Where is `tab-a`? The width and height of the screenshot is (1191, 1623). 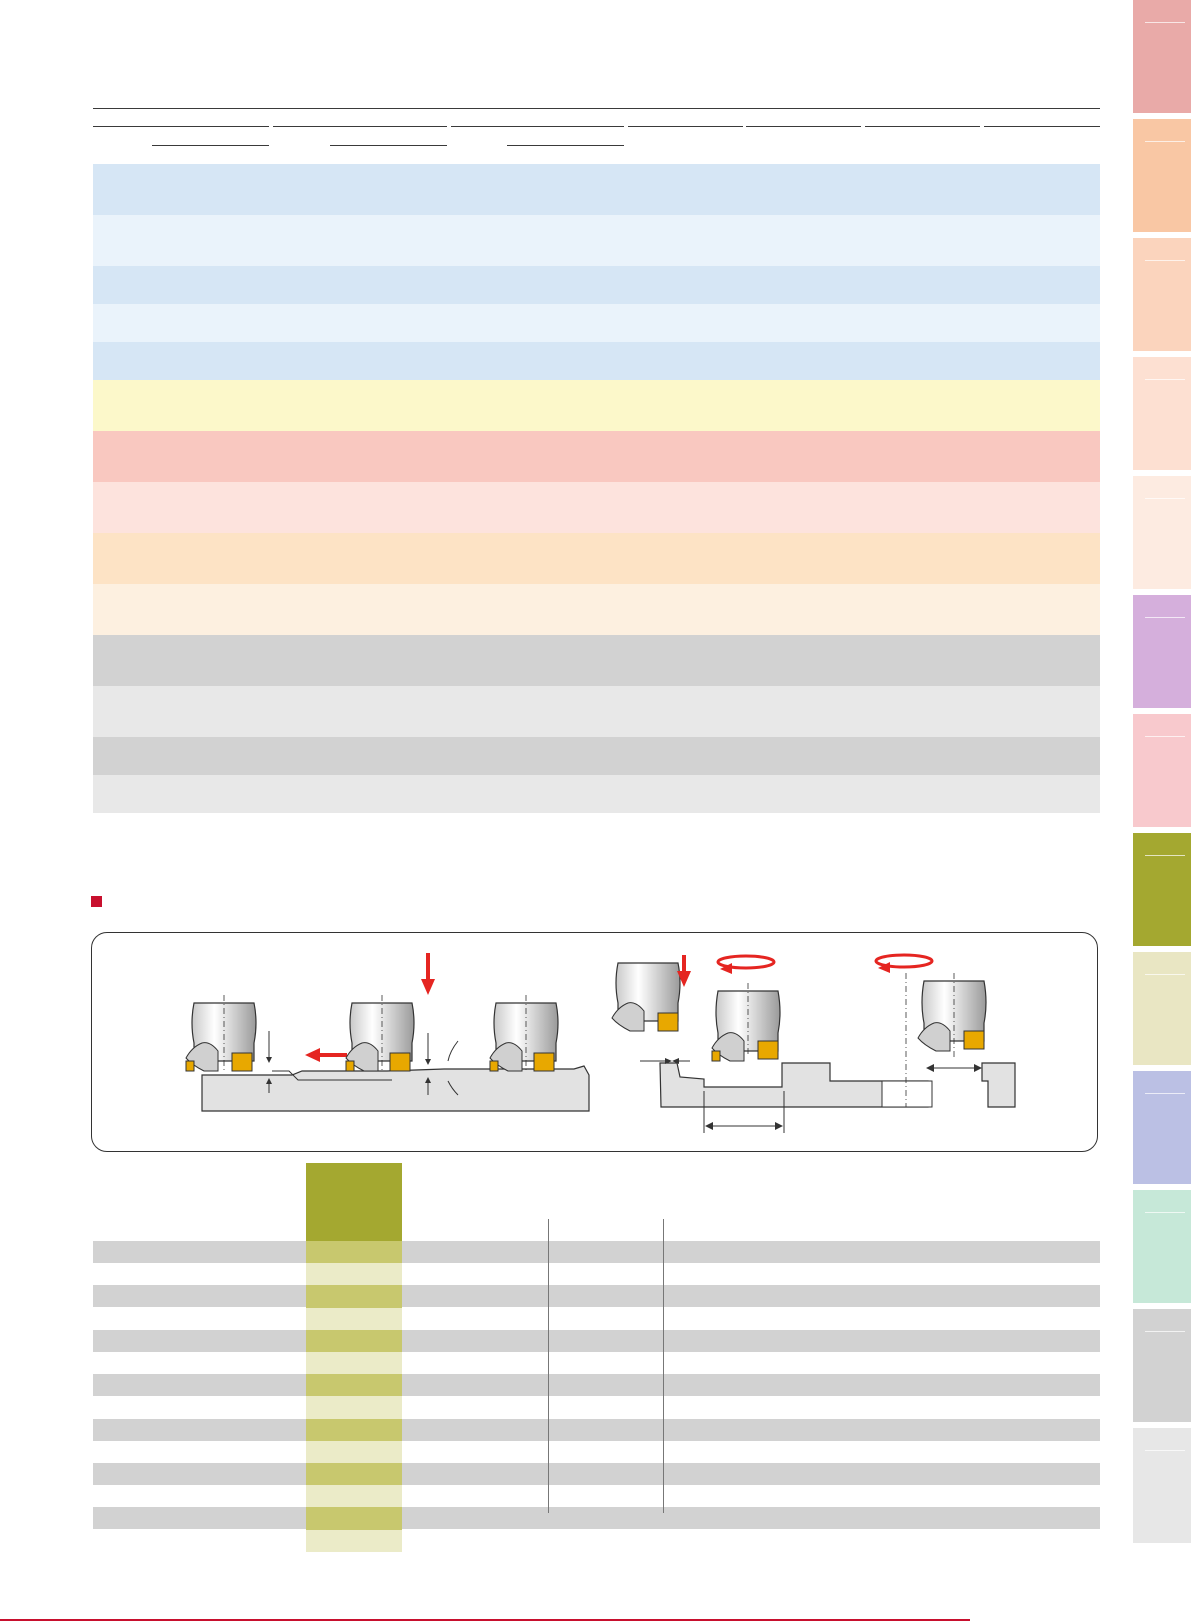 tab-a is located at coordinates (1162, 56).